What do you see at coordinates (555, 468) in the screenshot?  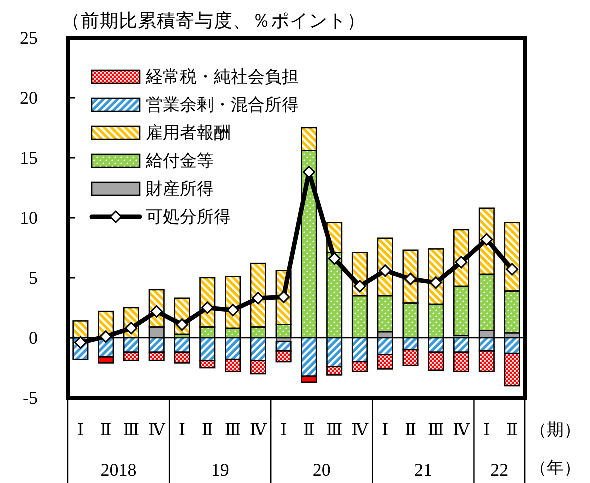 I see `annotation: （年）` at bounding box center [555, 468].